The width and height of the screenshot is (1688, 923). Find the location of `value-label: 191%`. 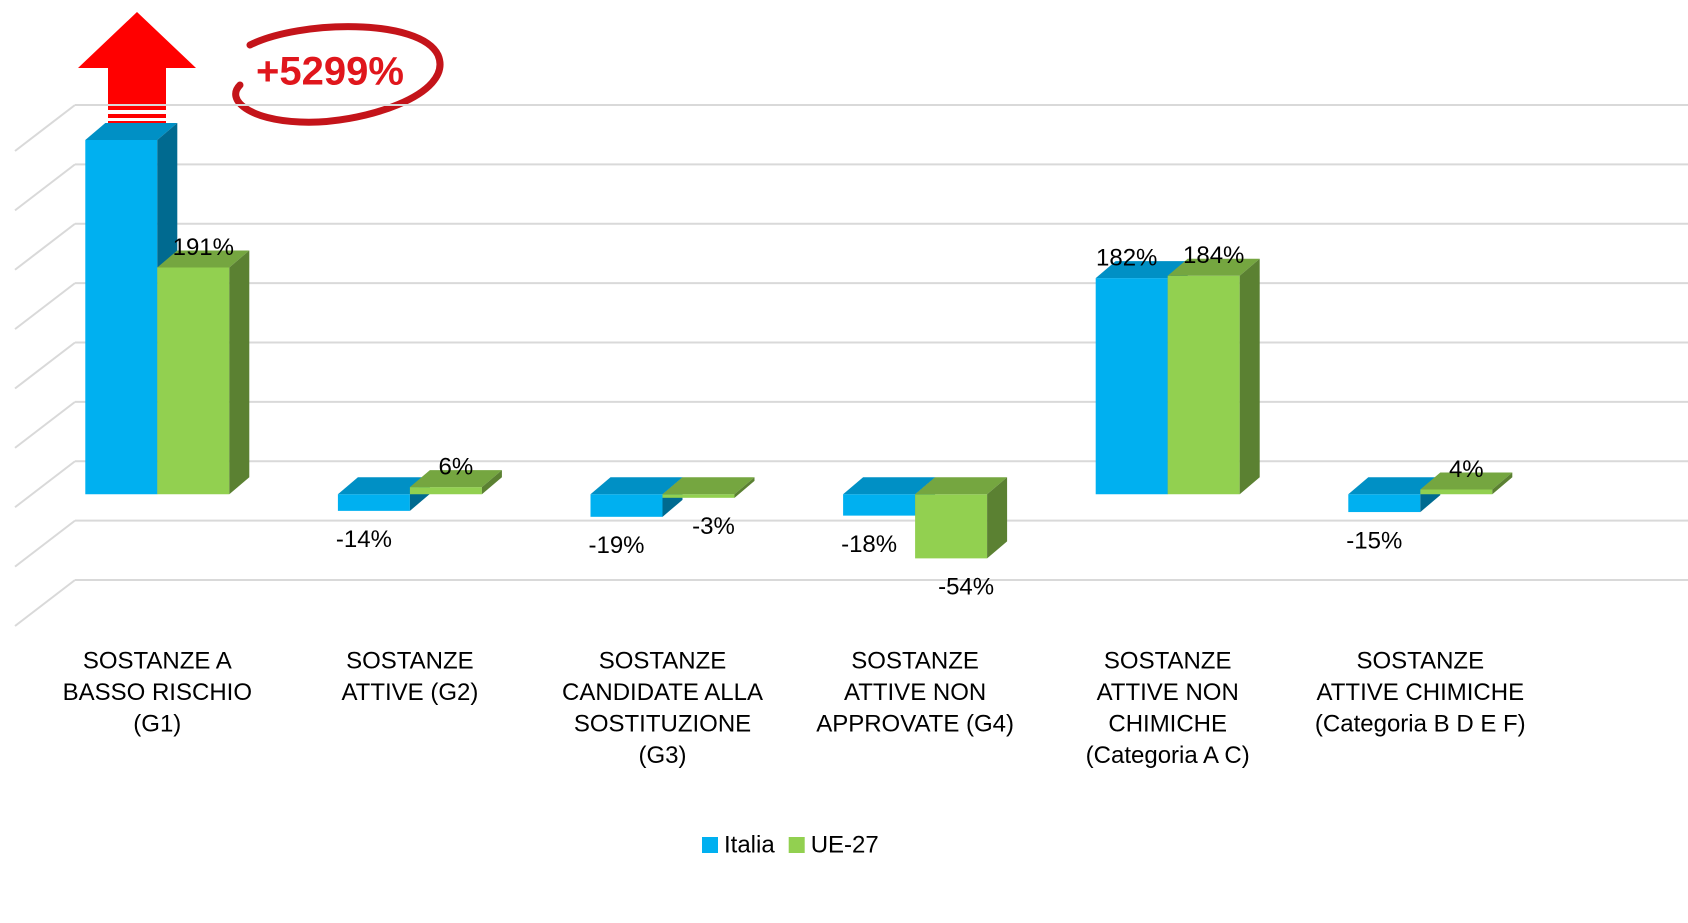

value-label: 191% is located at coordinates (203, 247).